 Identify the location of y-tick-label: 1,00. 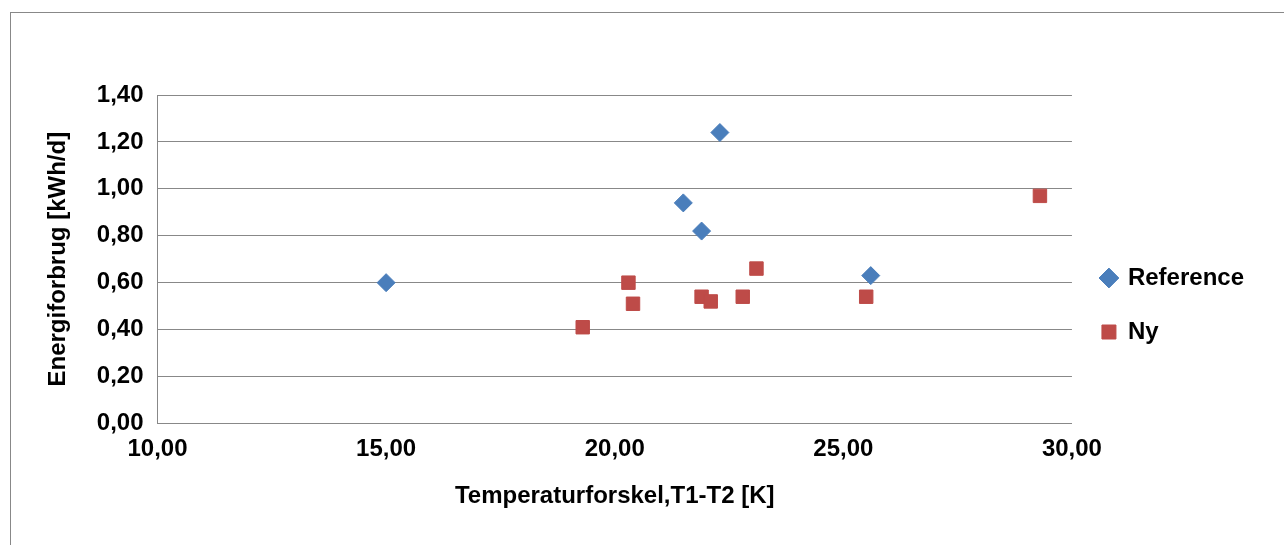
(120, 187).